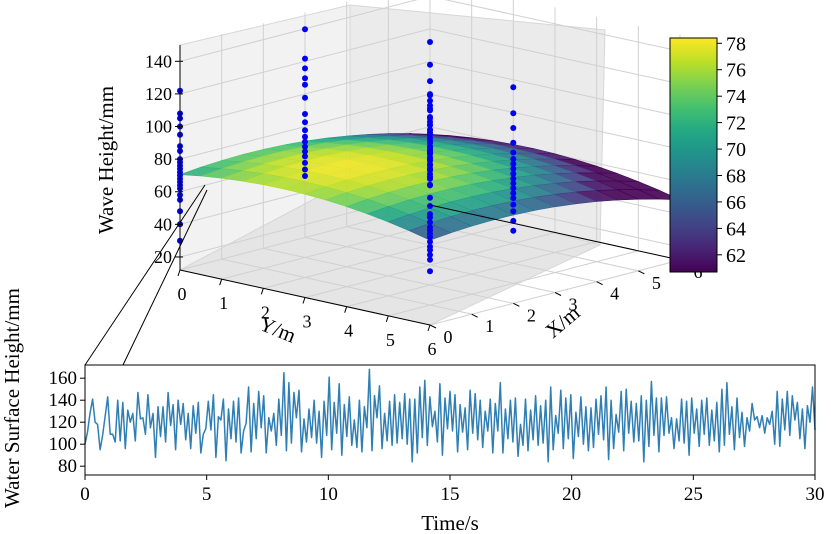 The width and height of the screenshot is (831, 534). What do you see at coordinates (736, 203) in the screenshot?
I see `colorbar-tick-label: 66` at bounding box center [736, 203].